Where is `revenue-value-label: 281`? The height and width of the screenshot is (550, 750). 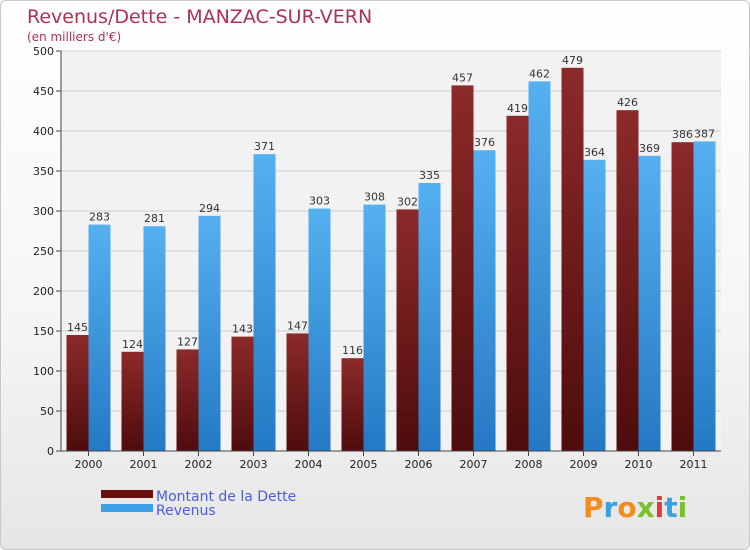
revenue-value-label: 281 is located at coordinates (154, 218).